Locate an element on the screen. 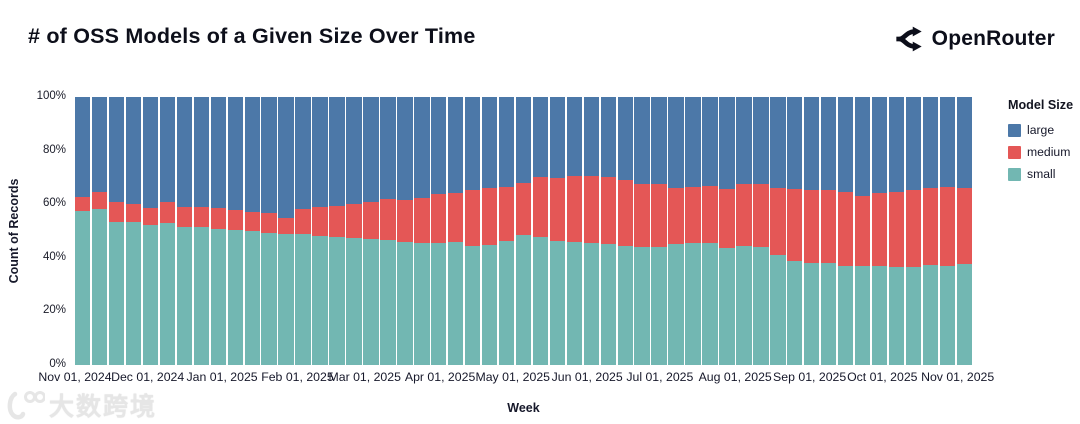 This screenshot has width=1080, height=424. legend-swatch-small is located at coordinates (1014, 174).